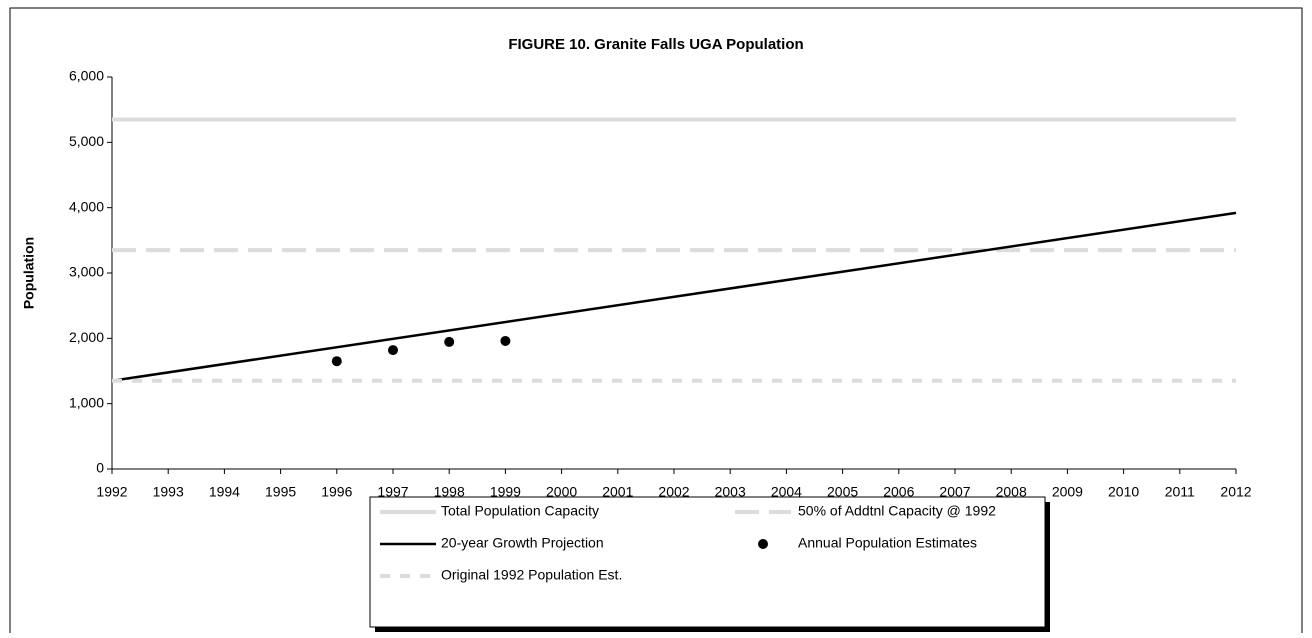 Image resolution: width=1312 pixels, height=638 pixels. What do you see at coordinates (730, 492) in the screenshot?
I see `x-tick-label: 2003` at bounding box center [730, 492].